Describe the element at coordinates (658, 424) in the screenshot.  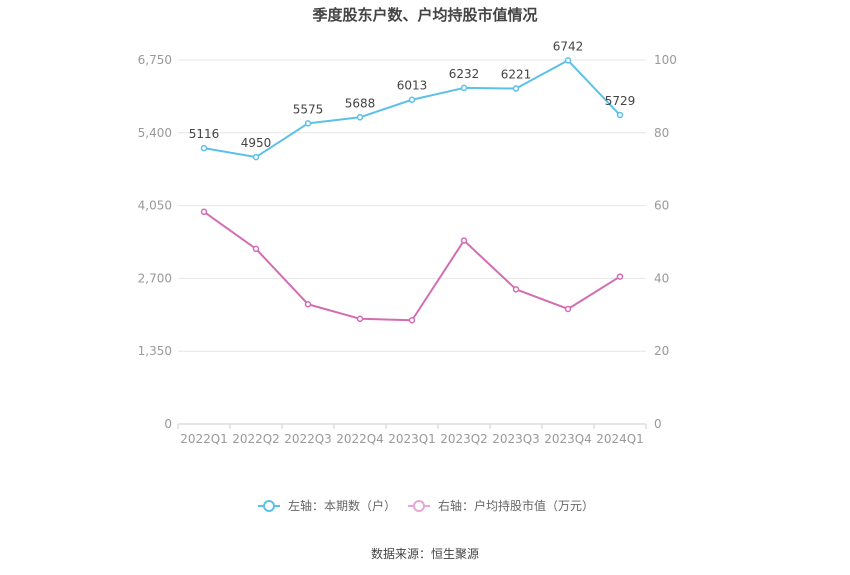
I see `y-right-tick-label: 0` at that location.